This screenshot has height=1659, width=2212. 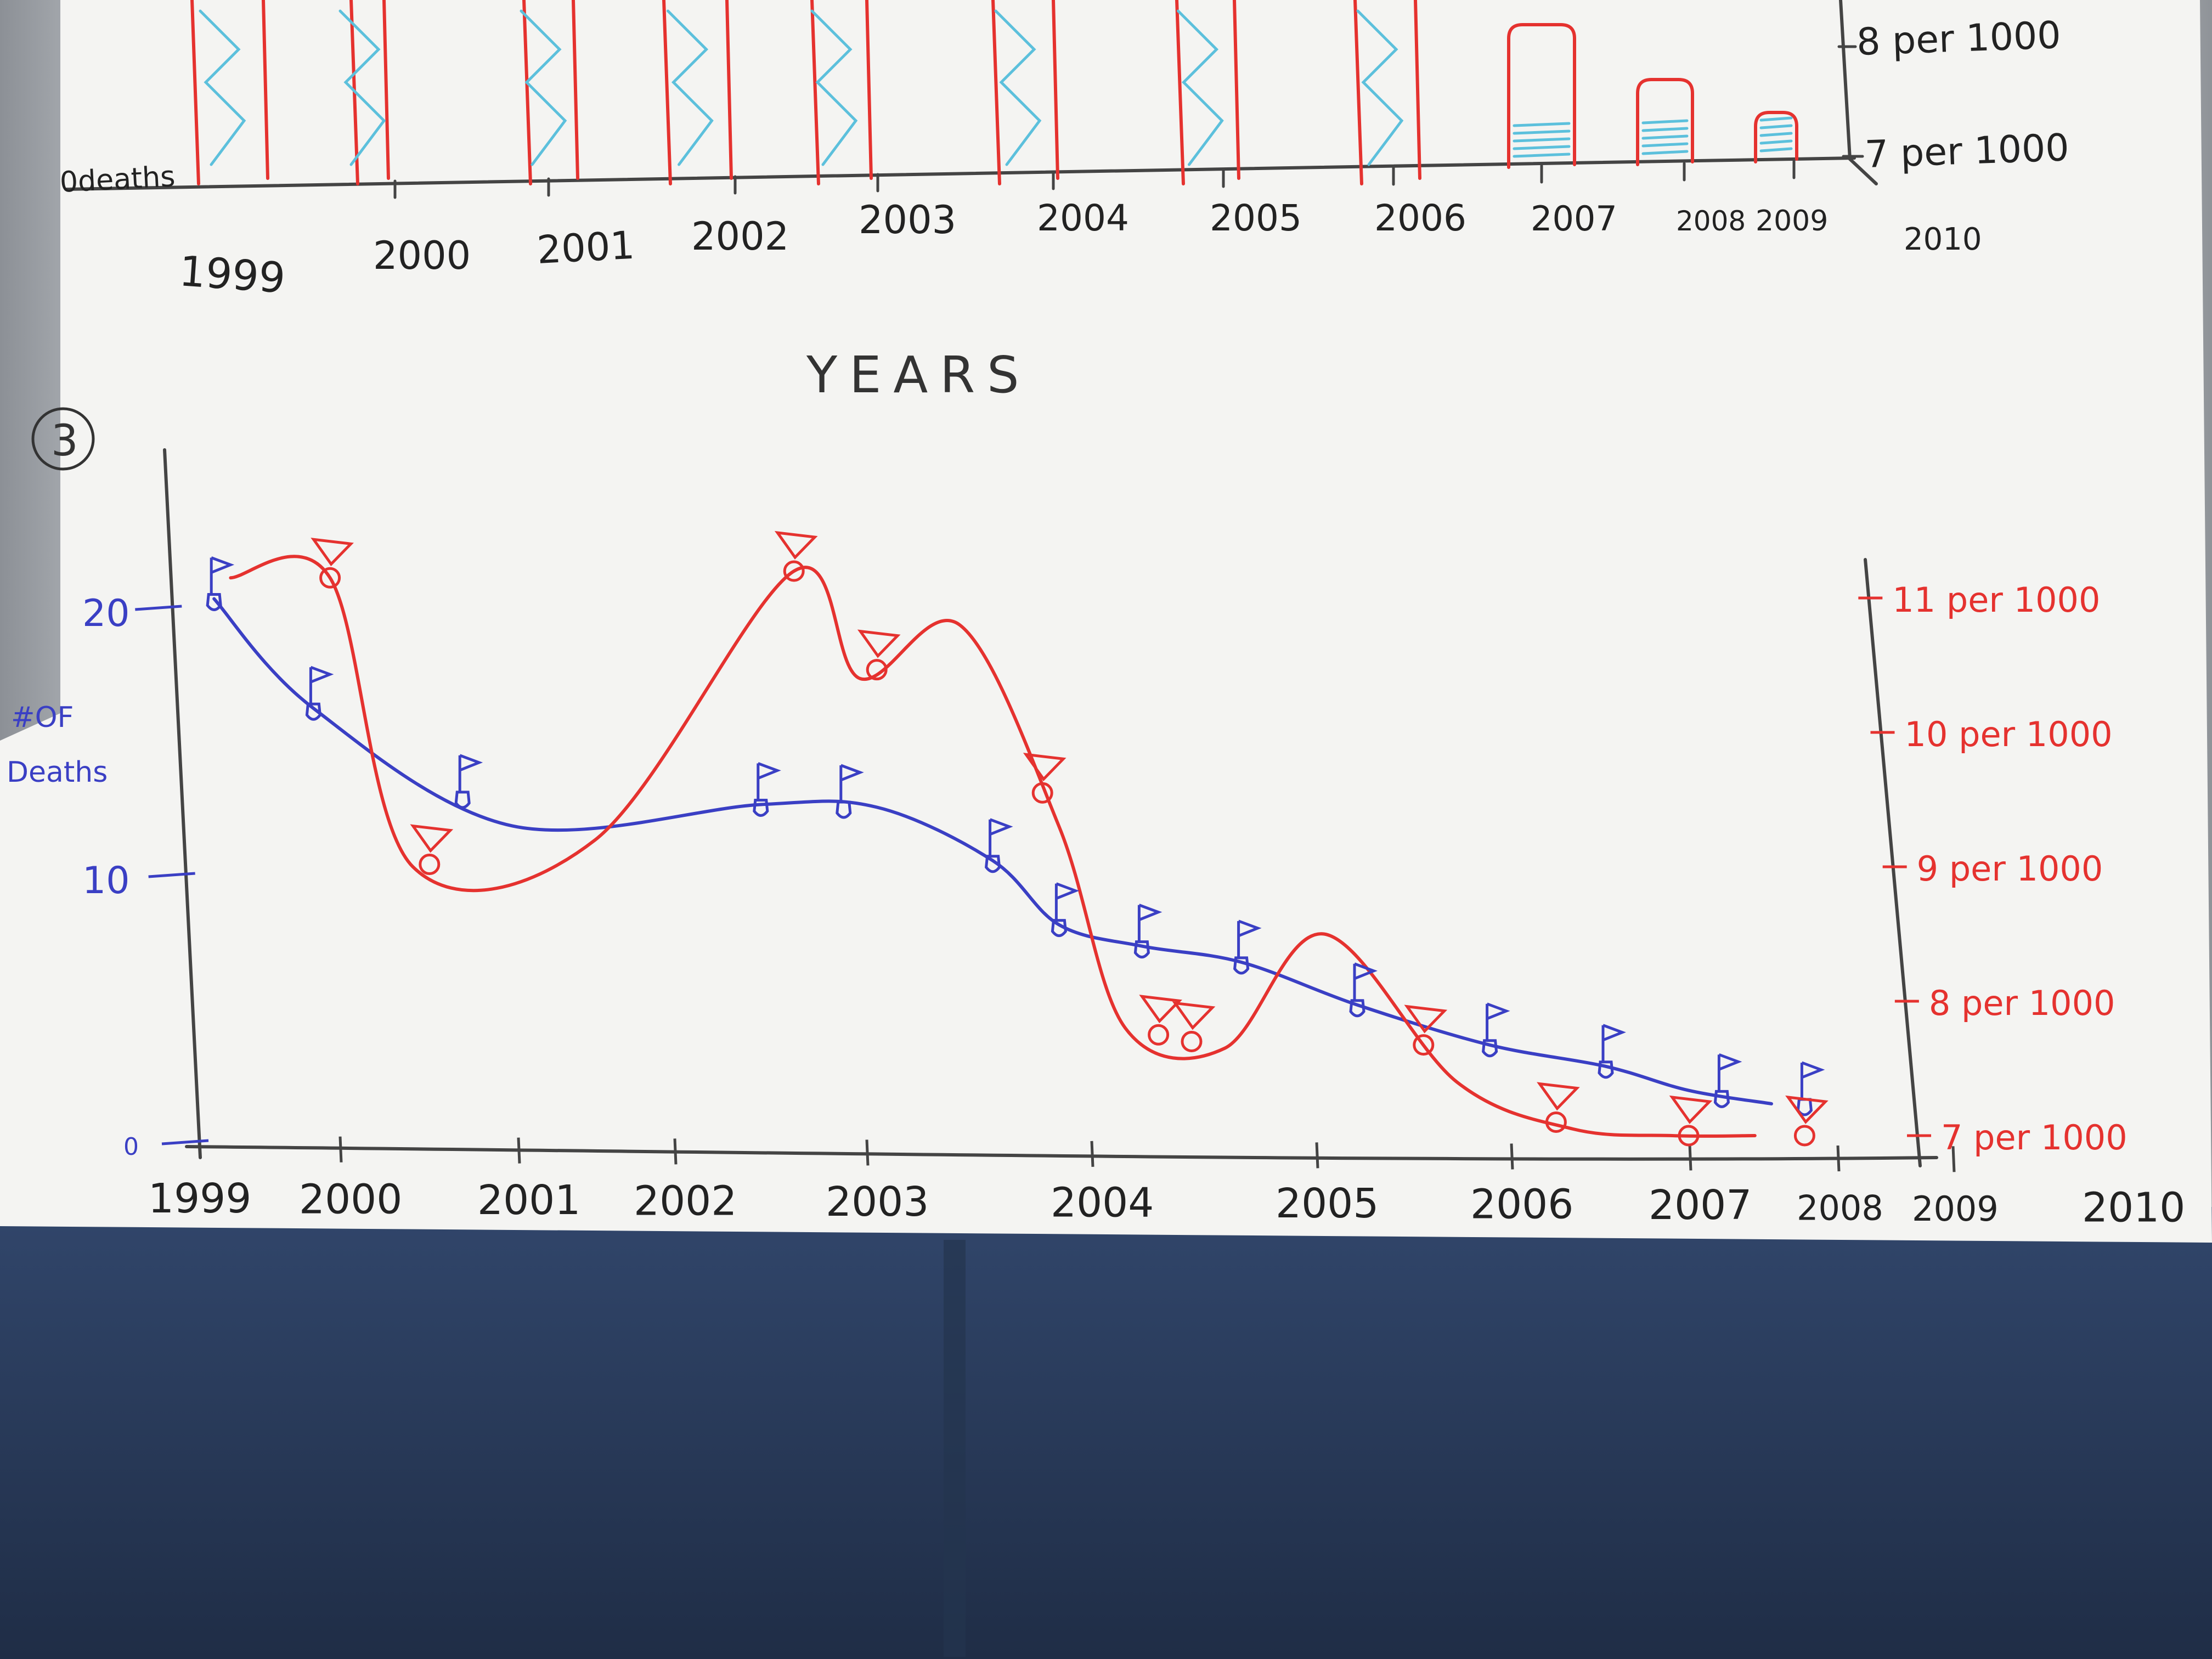 What do you see at coordinates (1776, 137) in the screenshot?
I see `top-small-bar-2009` at bounding box center [1776, 137].